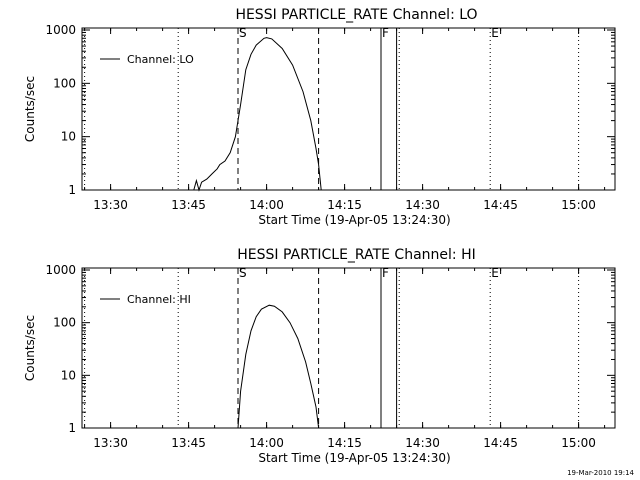 The width and height of the screenshot is (640, 480). Describe the element at coordinates (356, 255) in the screenshot. I see `chart-title: HESSI PARTICLE_RATE Channel: HI` at that location.